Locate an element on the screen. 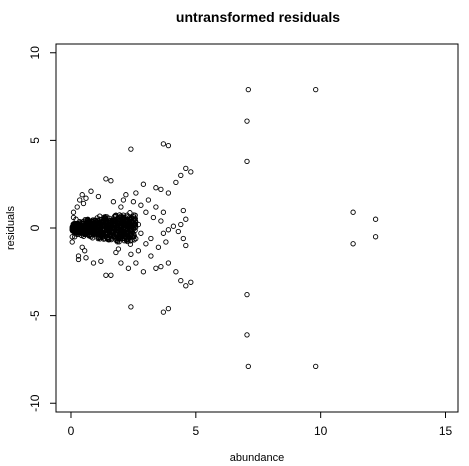  x-axis-label: abundance is located at coordinates (257, 458).